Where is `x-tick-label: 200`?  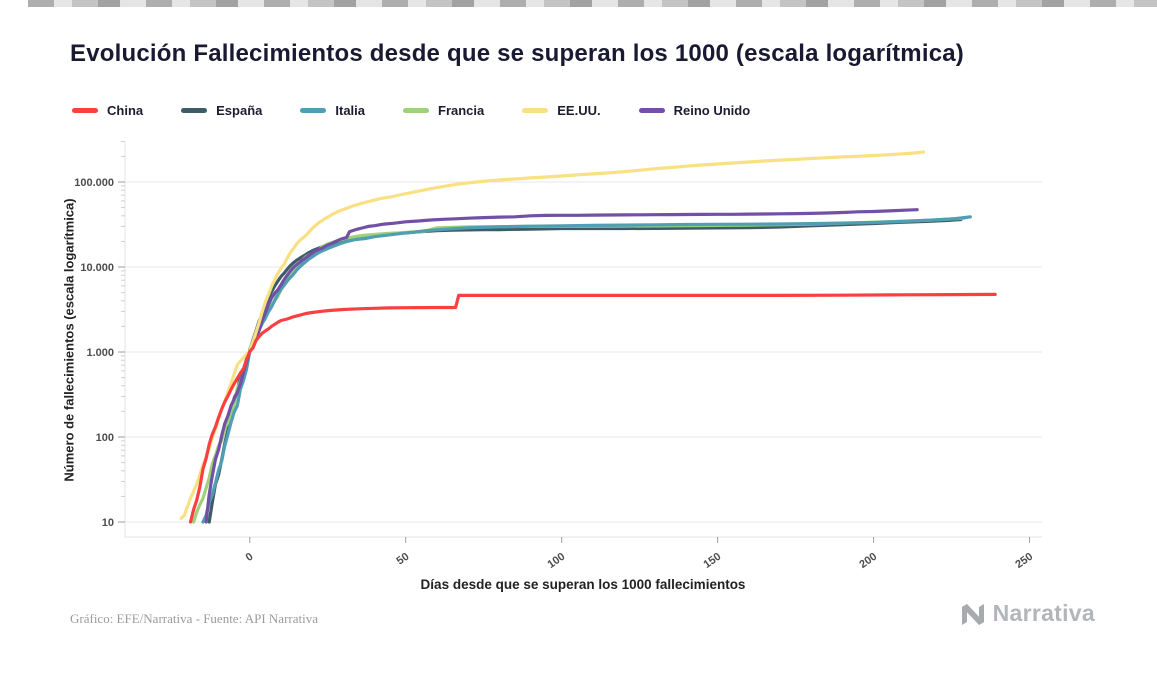
x-tick-label: 200 is located at coordinates (868, 561).